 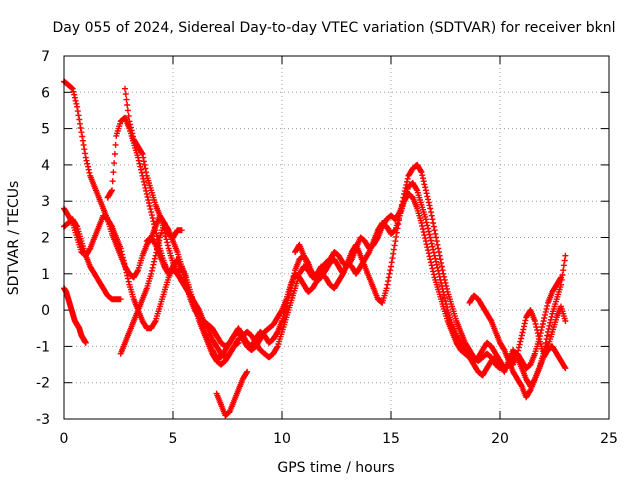 What do you see at coordinates (609, 439) in the screenshot?
I see `x-tick-label: 25` at bounding box center [609, 439].